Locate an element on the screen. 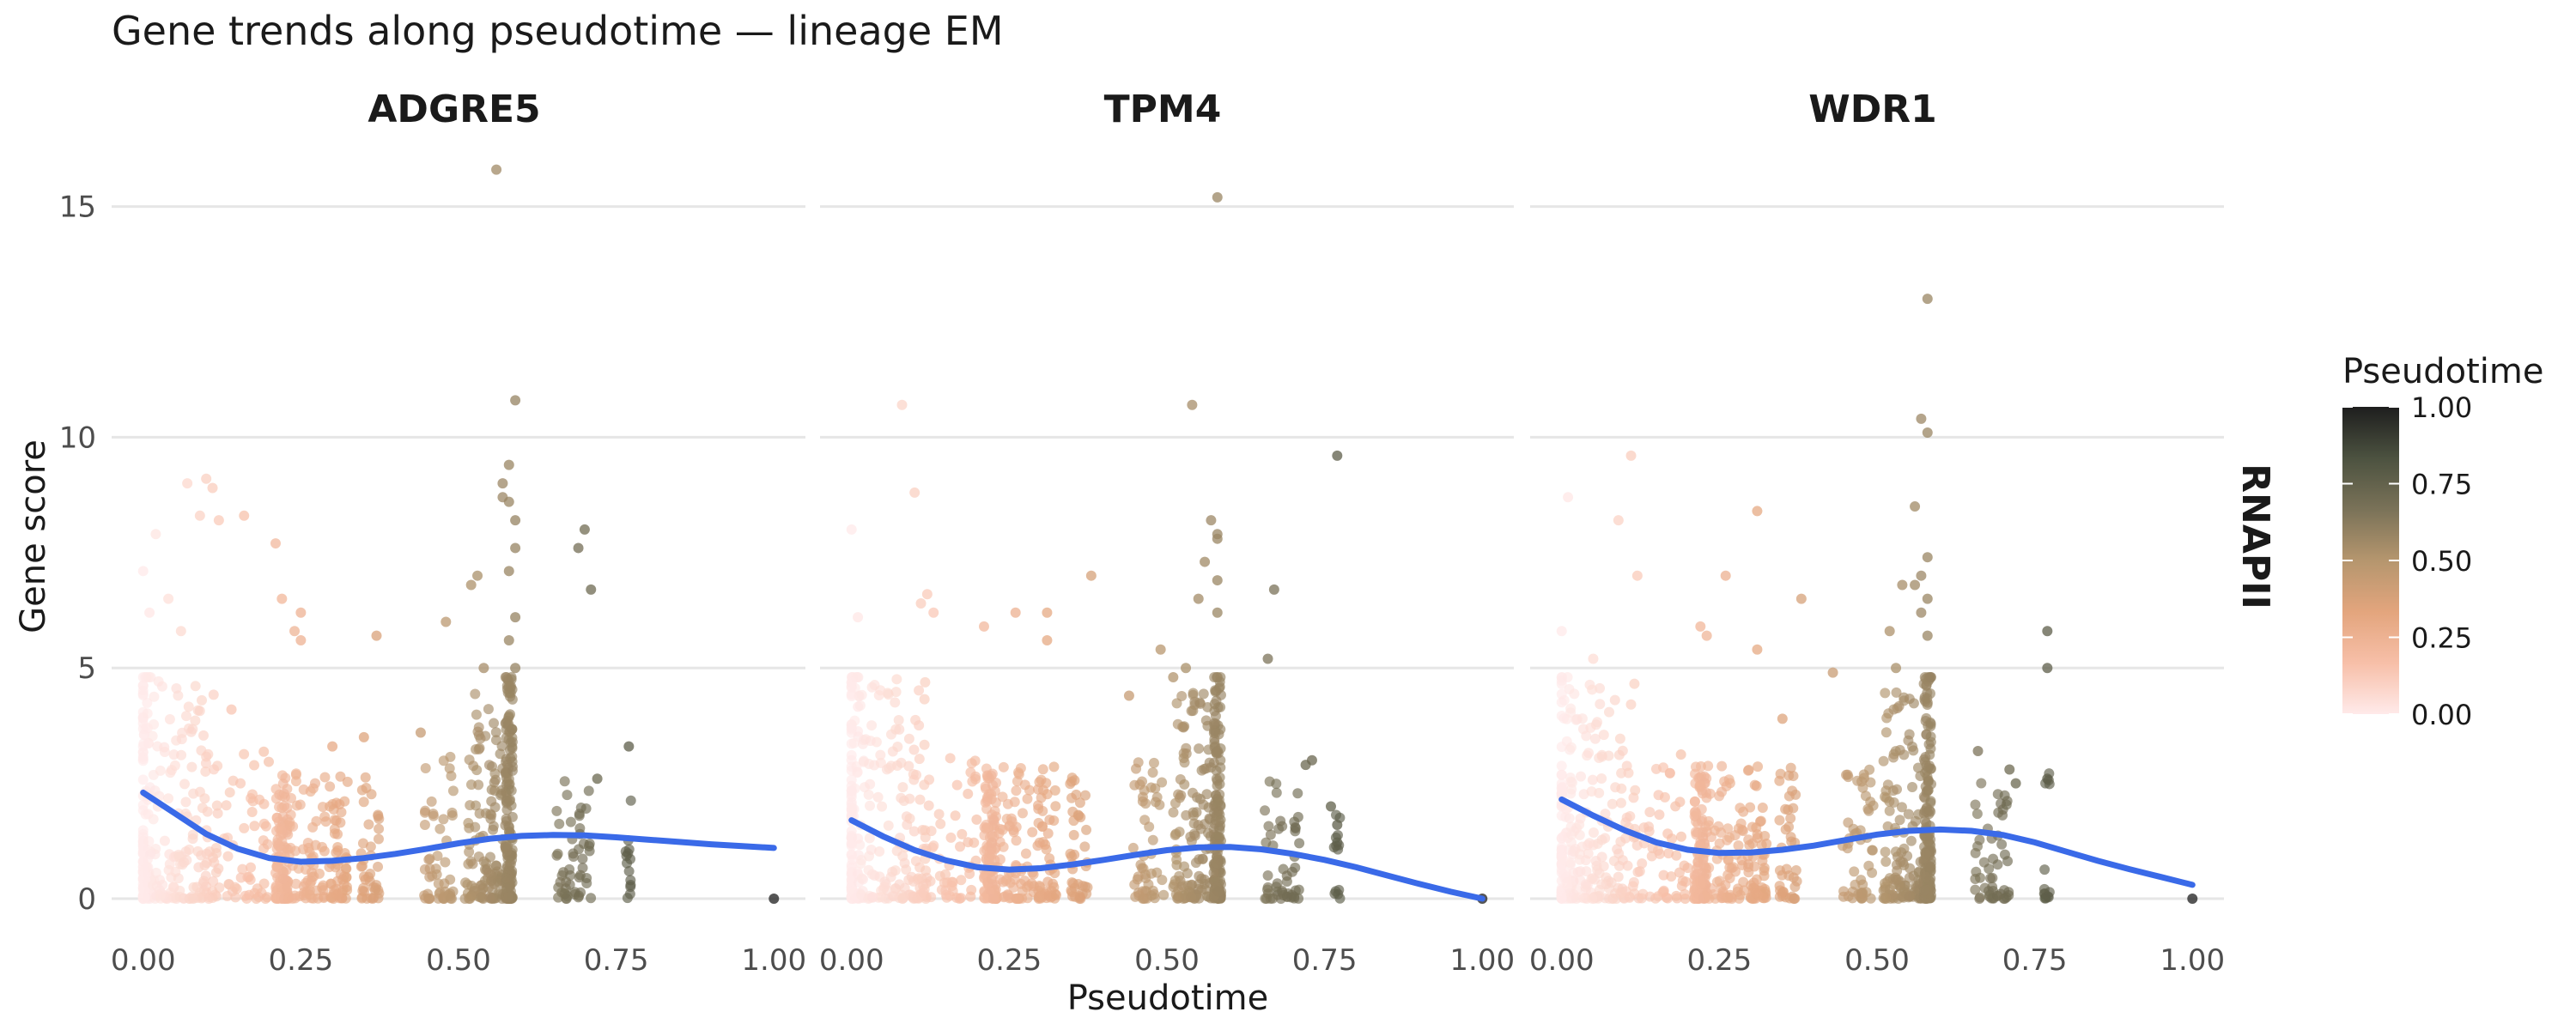  legend-tick-label: 0.25 is located at coordinates (2441, 638).